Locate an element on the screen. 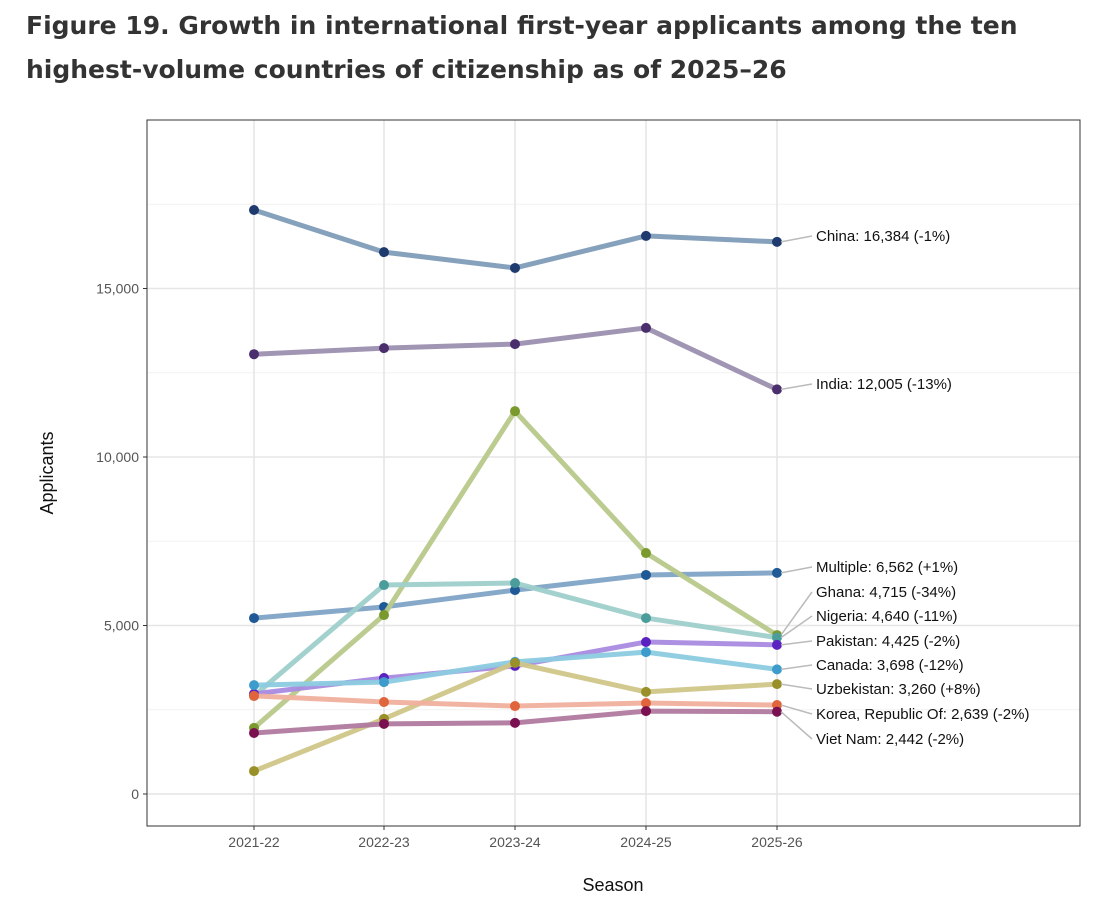  x-tick-label: 2023-24 is located at coordinates (515, 842).